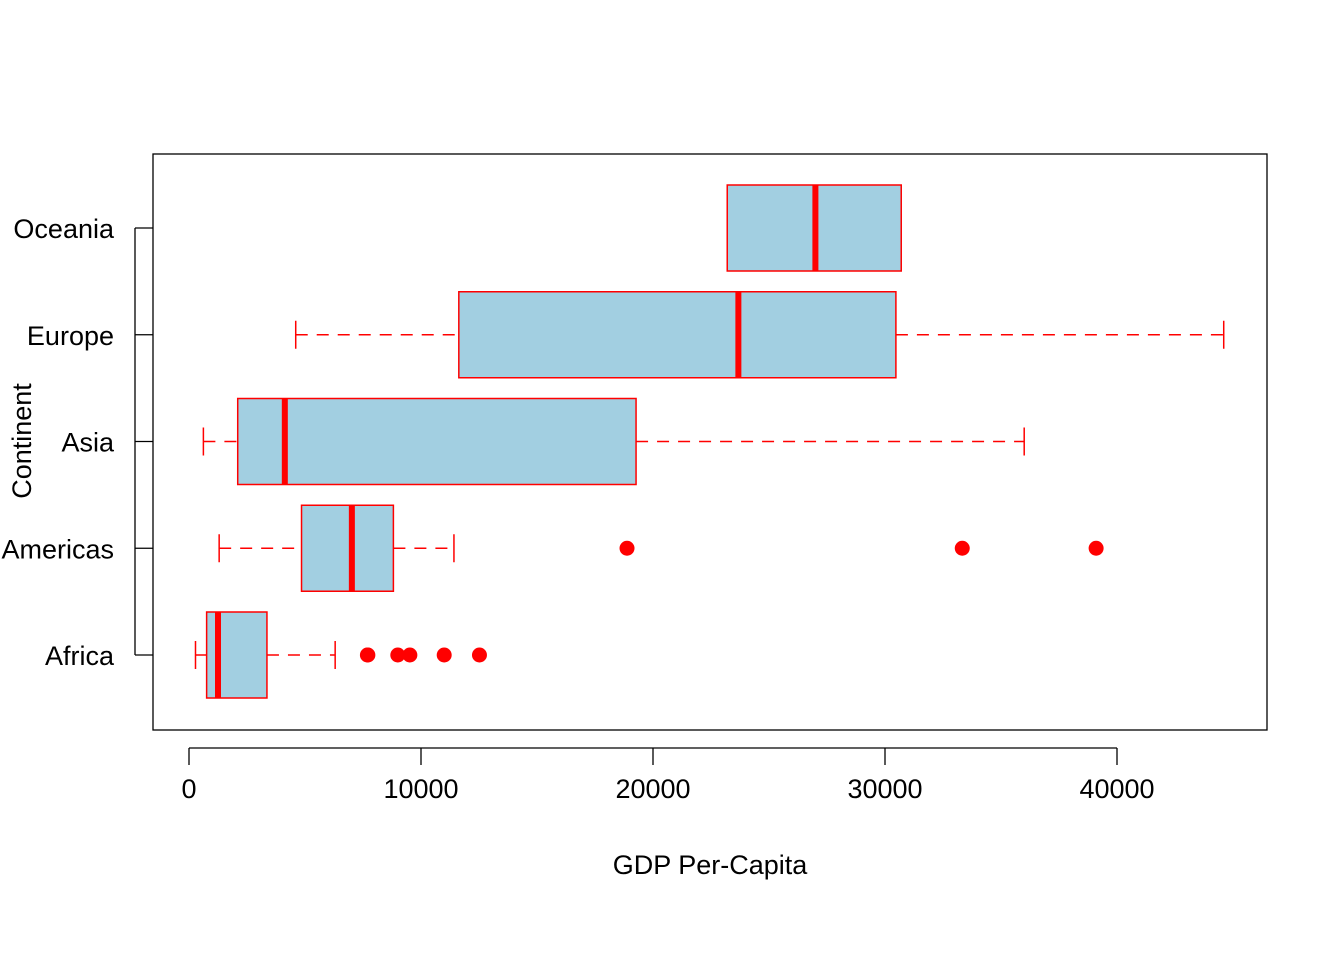 Image resolution: width=1344 pixels, height=960 pixels. What do you see at coordinates (80, 656) in the screenshot?
I see `y-tick-label: Africa` at bounding box center [80, 656].